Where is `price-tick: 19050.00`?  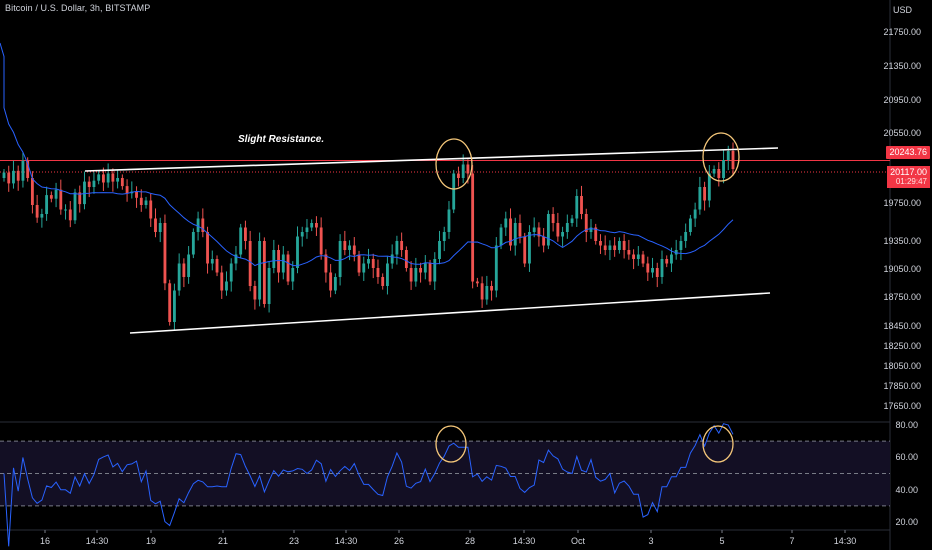 price-tick: 19050.00 is located at coordinates (902, 269).